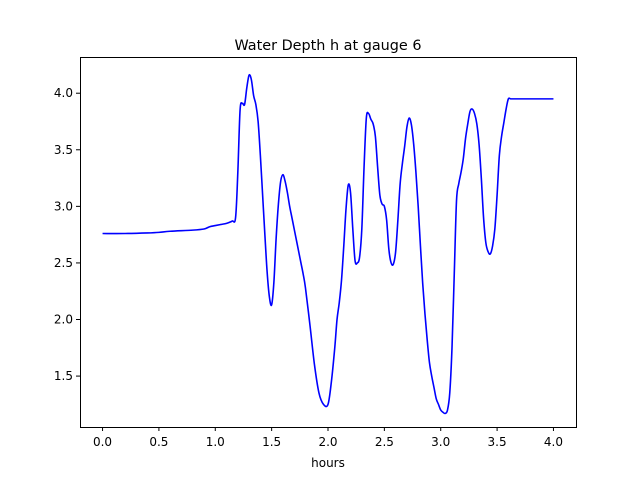 The image size is (640, 480). Describe the element at coordinates (63, 376) in the screenshot. I see `y-tick-label: 1.5` at that location.